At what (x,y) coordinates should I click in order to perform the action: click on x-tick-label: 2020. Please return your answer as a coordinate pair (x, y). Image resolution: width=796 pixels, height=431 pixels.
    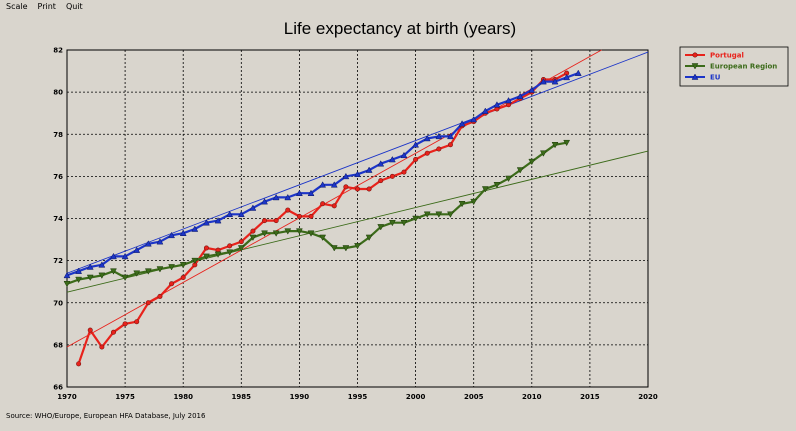
    Looking at the image, I should click on (648, 397).